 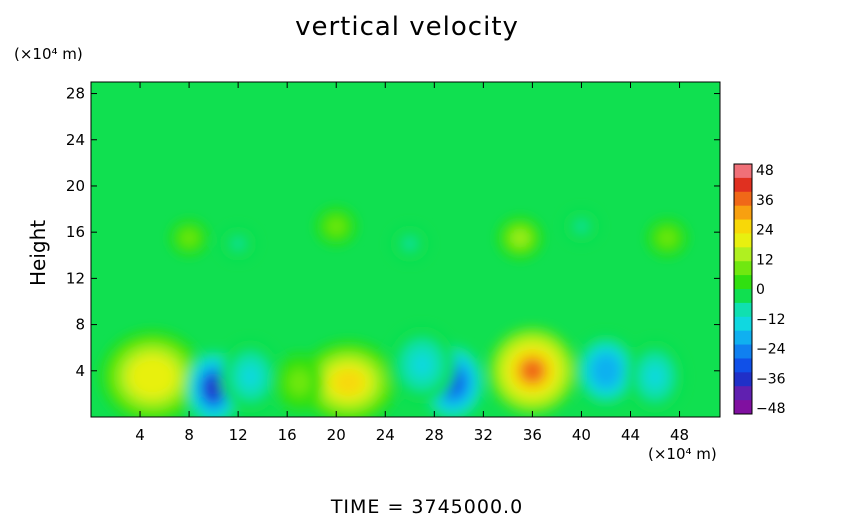 I want to click on x-tick-label: 20, so click(x=336, y=435).